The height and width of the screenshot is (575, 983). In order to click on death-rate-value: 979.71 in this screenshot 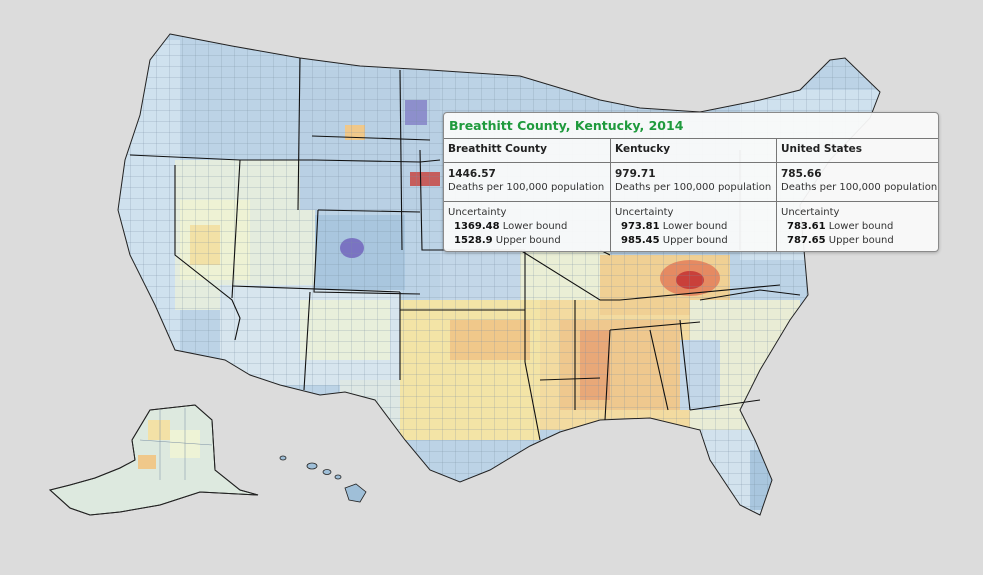, I will do `click(635, 174)`.